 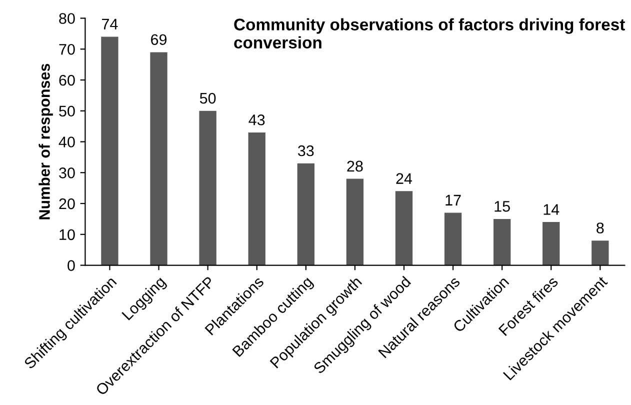 I want to click on y-axis-title: Number of responses, so click(x=45, y=142).